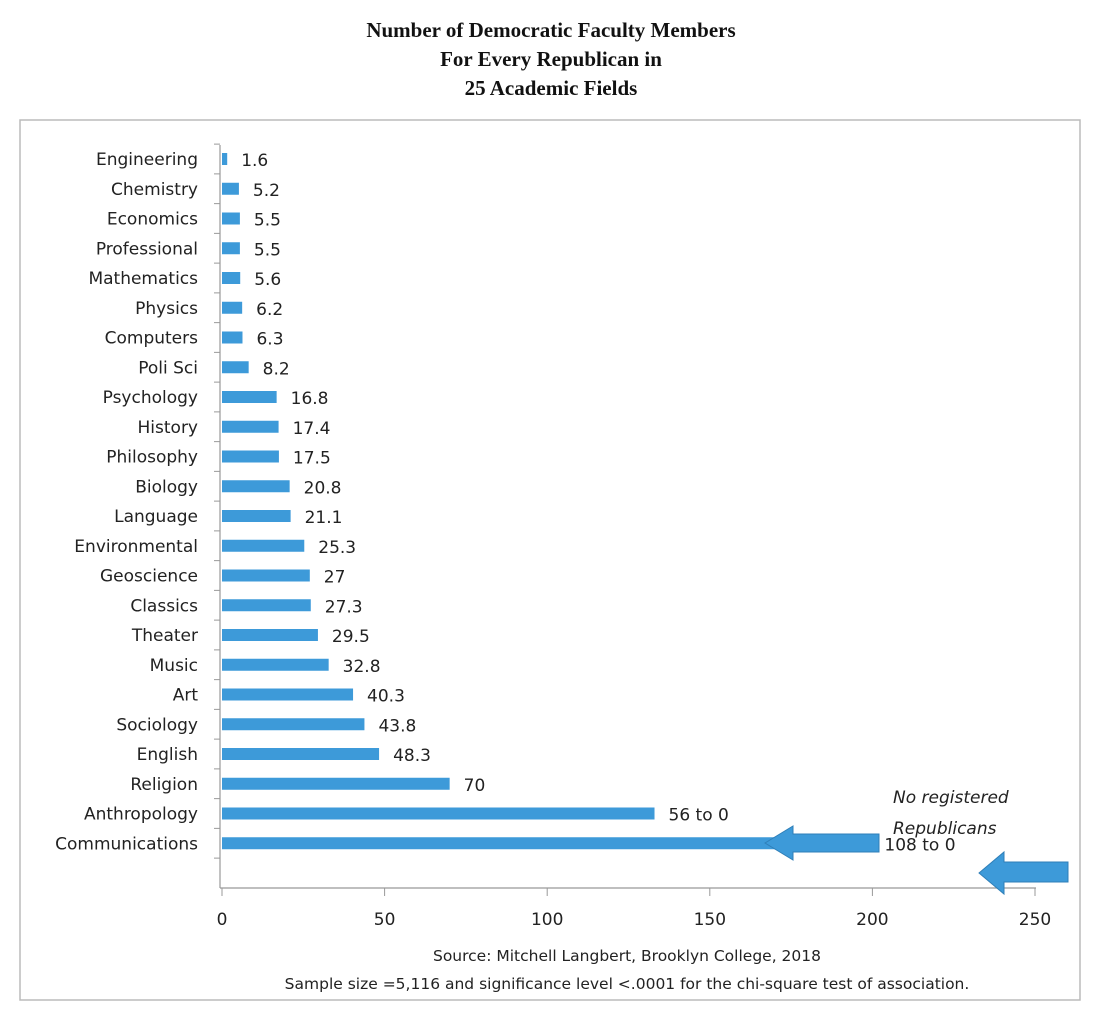 The height and width of the screenshot is (1025, 1098). I want to click on chart-title-line-3: 25 Academic Fields, so click(551, 88).